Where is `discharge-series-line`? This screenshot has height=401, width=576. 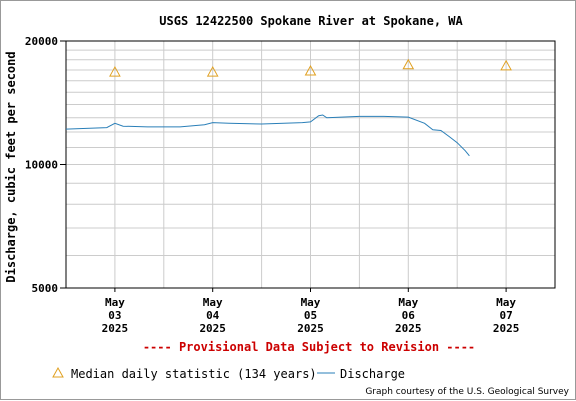 discharge-series-line is located at coordinates (267, 135).